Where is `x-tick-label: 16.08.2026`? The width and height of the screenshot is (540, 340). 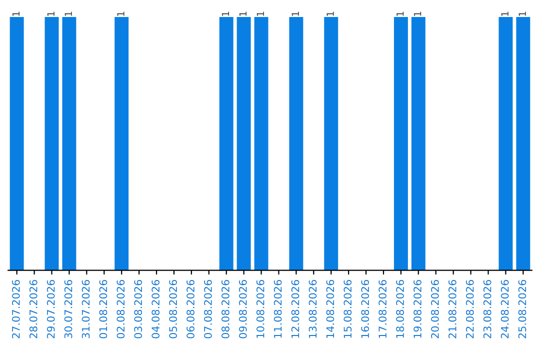
x-tick-label: 16.08.2026 is located at coordinates (365, 309).